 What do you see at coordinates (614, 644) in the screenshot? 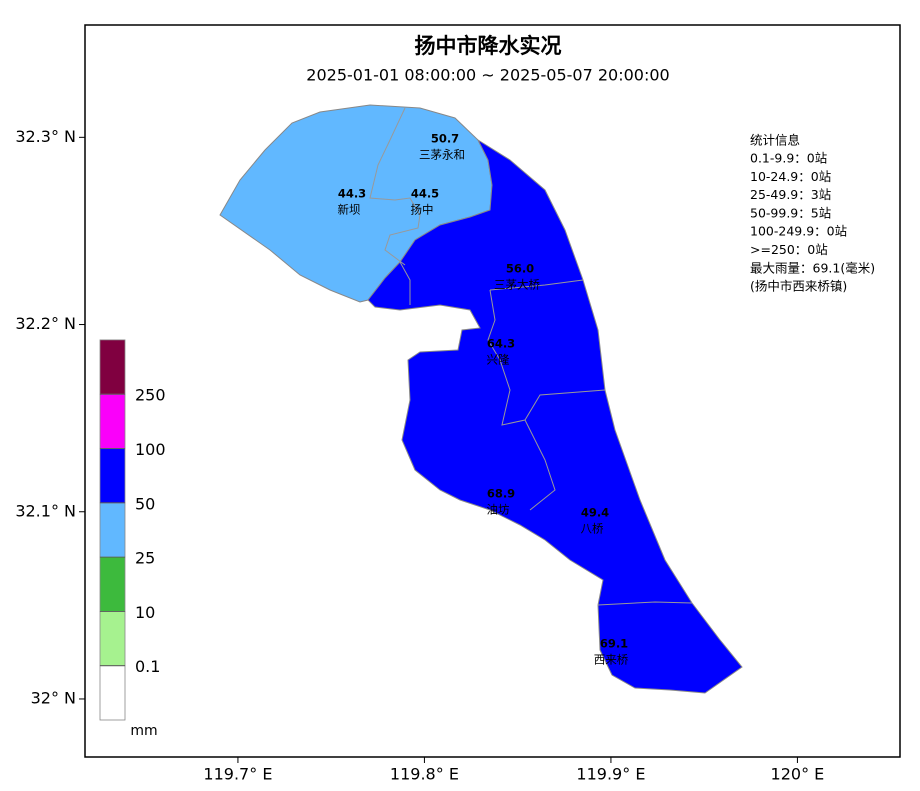
I see `station-value: 69.1` at bounding box center [614, 644].